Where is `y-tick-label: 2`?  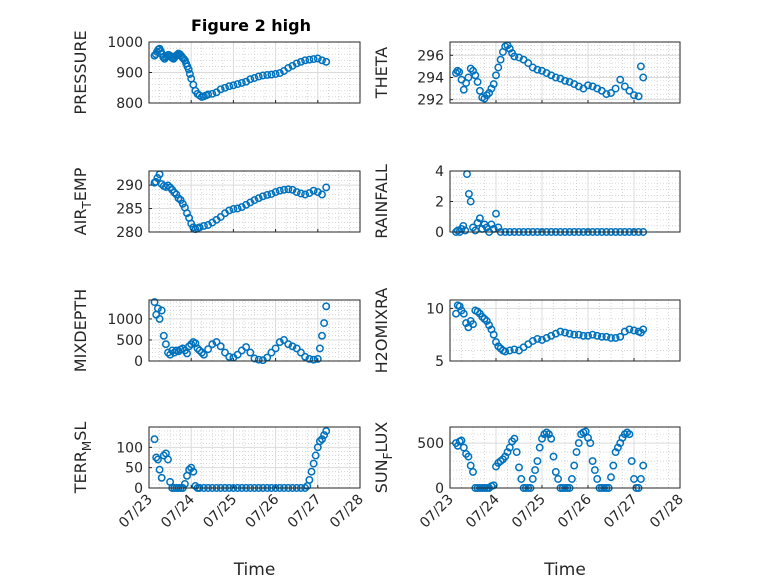
y-tick-label: 2 is located at coordinates (439, 203).